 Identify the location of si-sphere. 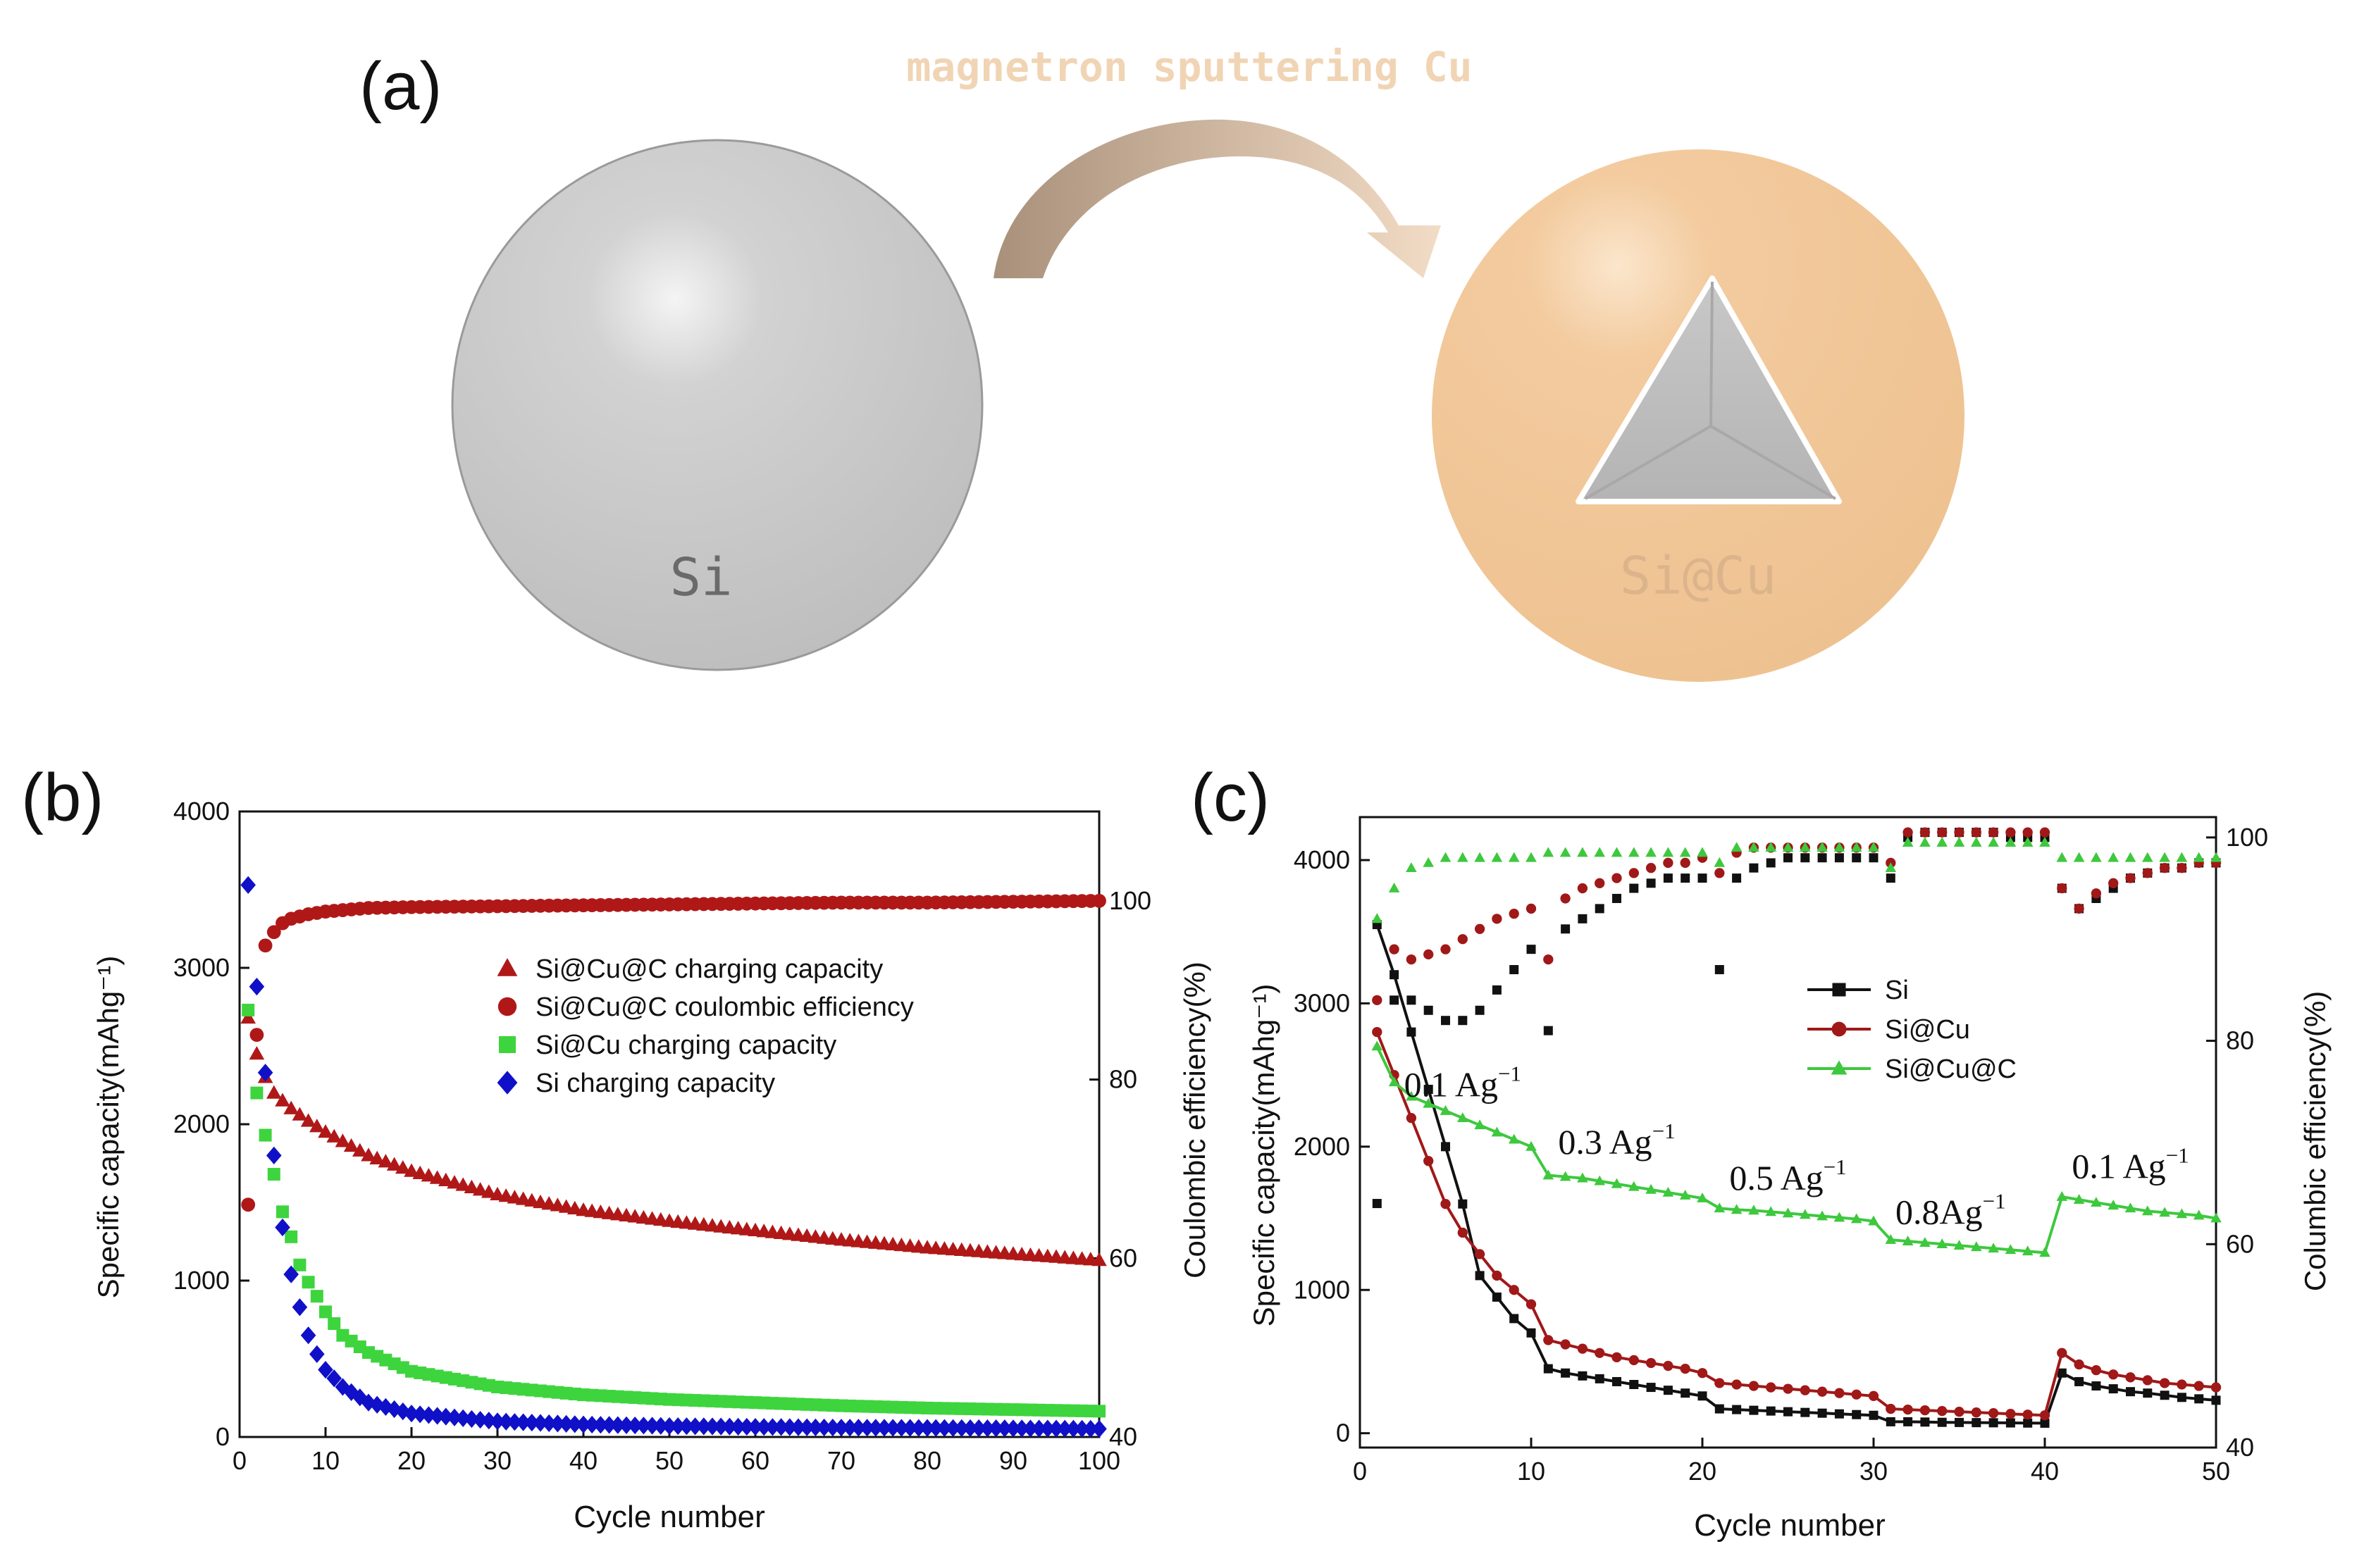
(717, 405).